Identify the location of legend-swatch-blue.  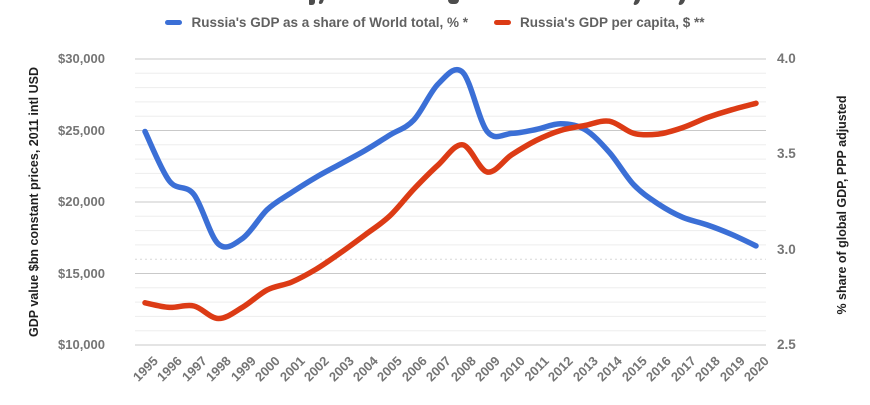
(174, 22).